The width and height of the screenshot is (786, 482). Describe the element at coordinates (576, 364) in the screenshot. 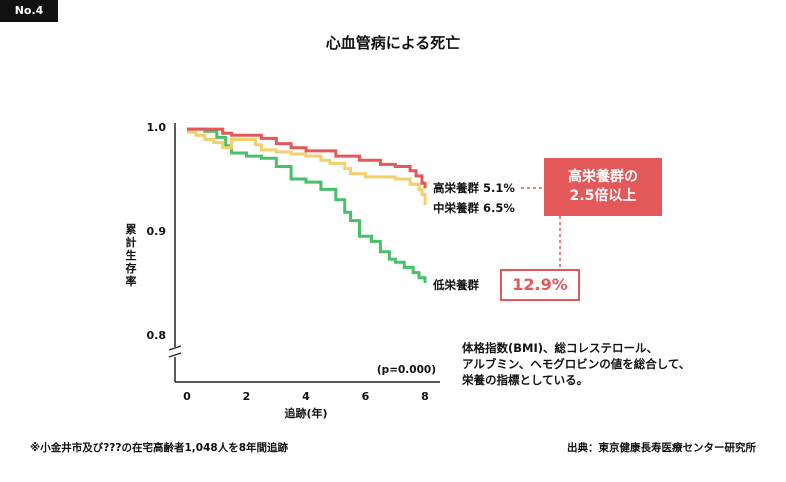

I see `note-line: アルブミン、ヘモグロビンの値を総合して、` at that location.